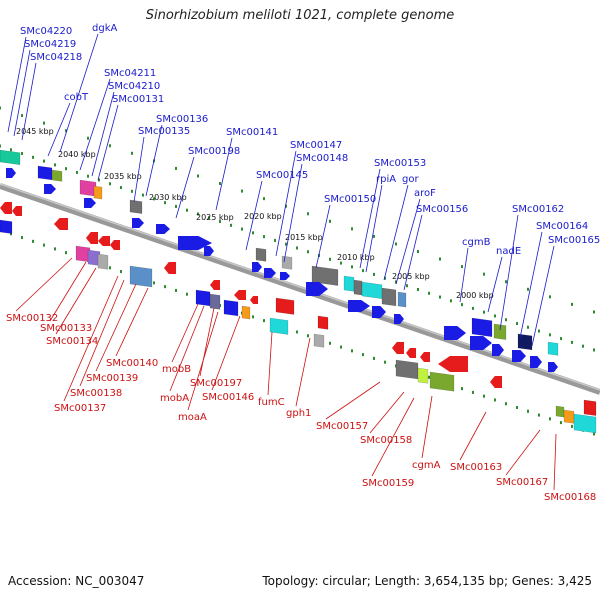  Describe the element at coordinates (215, 217) in the screenshot. I see `scale-tick-label: 2025 kbp` at that location.